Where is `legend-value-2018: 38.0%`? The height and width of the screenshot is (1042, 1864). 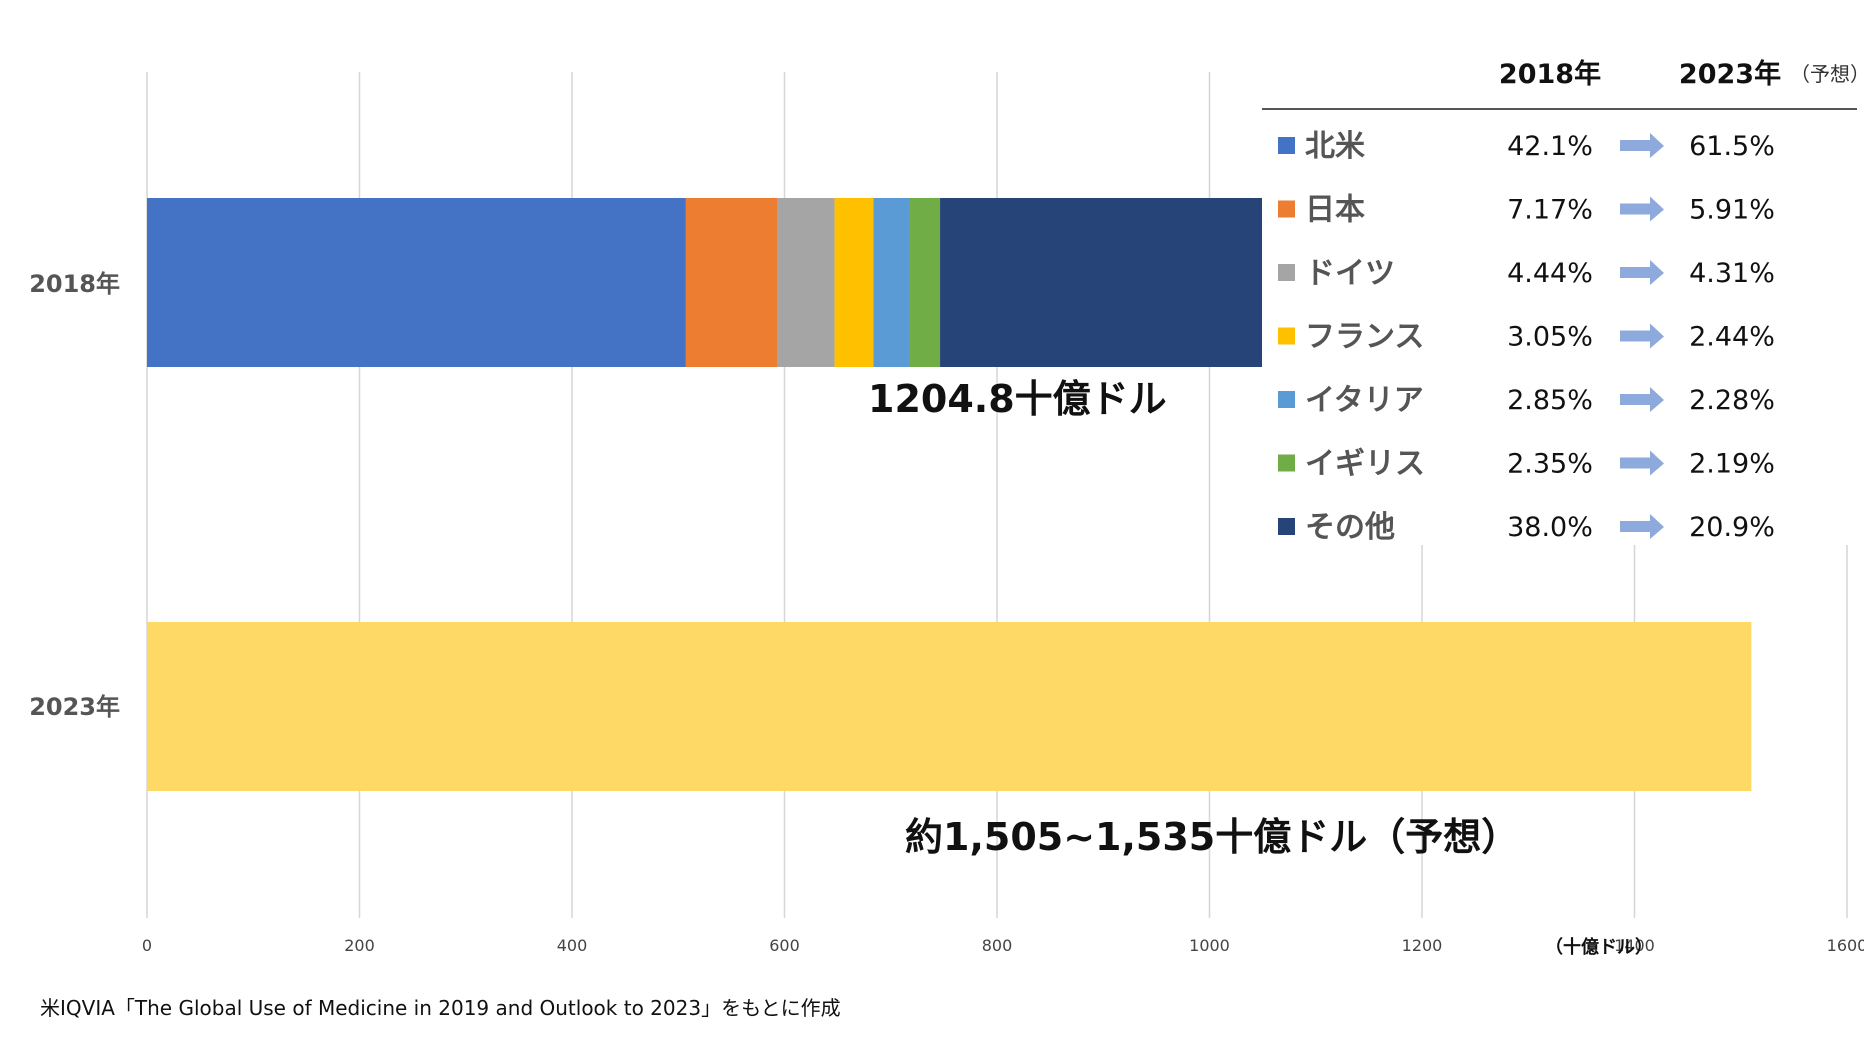
legend-value-2018: 38.0% is located at coordinates (1550, 527).